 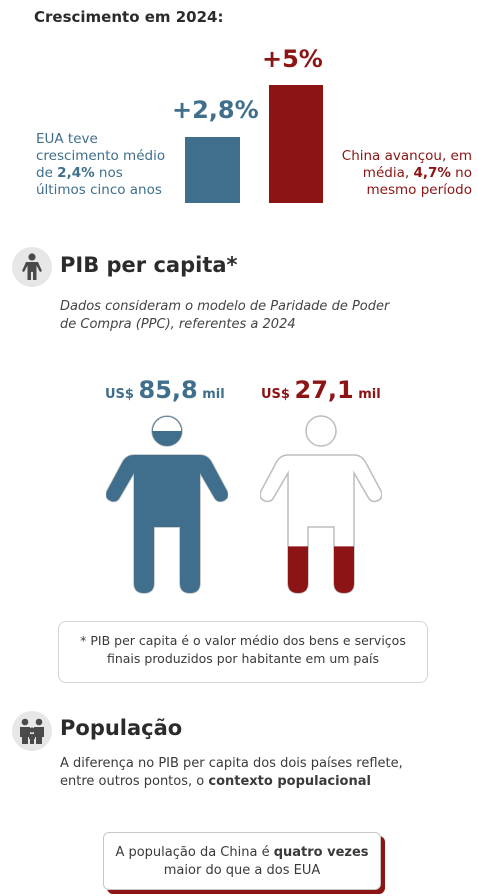 I want to click on us-growth-value: +2,8%, so click(x=215, y=110).